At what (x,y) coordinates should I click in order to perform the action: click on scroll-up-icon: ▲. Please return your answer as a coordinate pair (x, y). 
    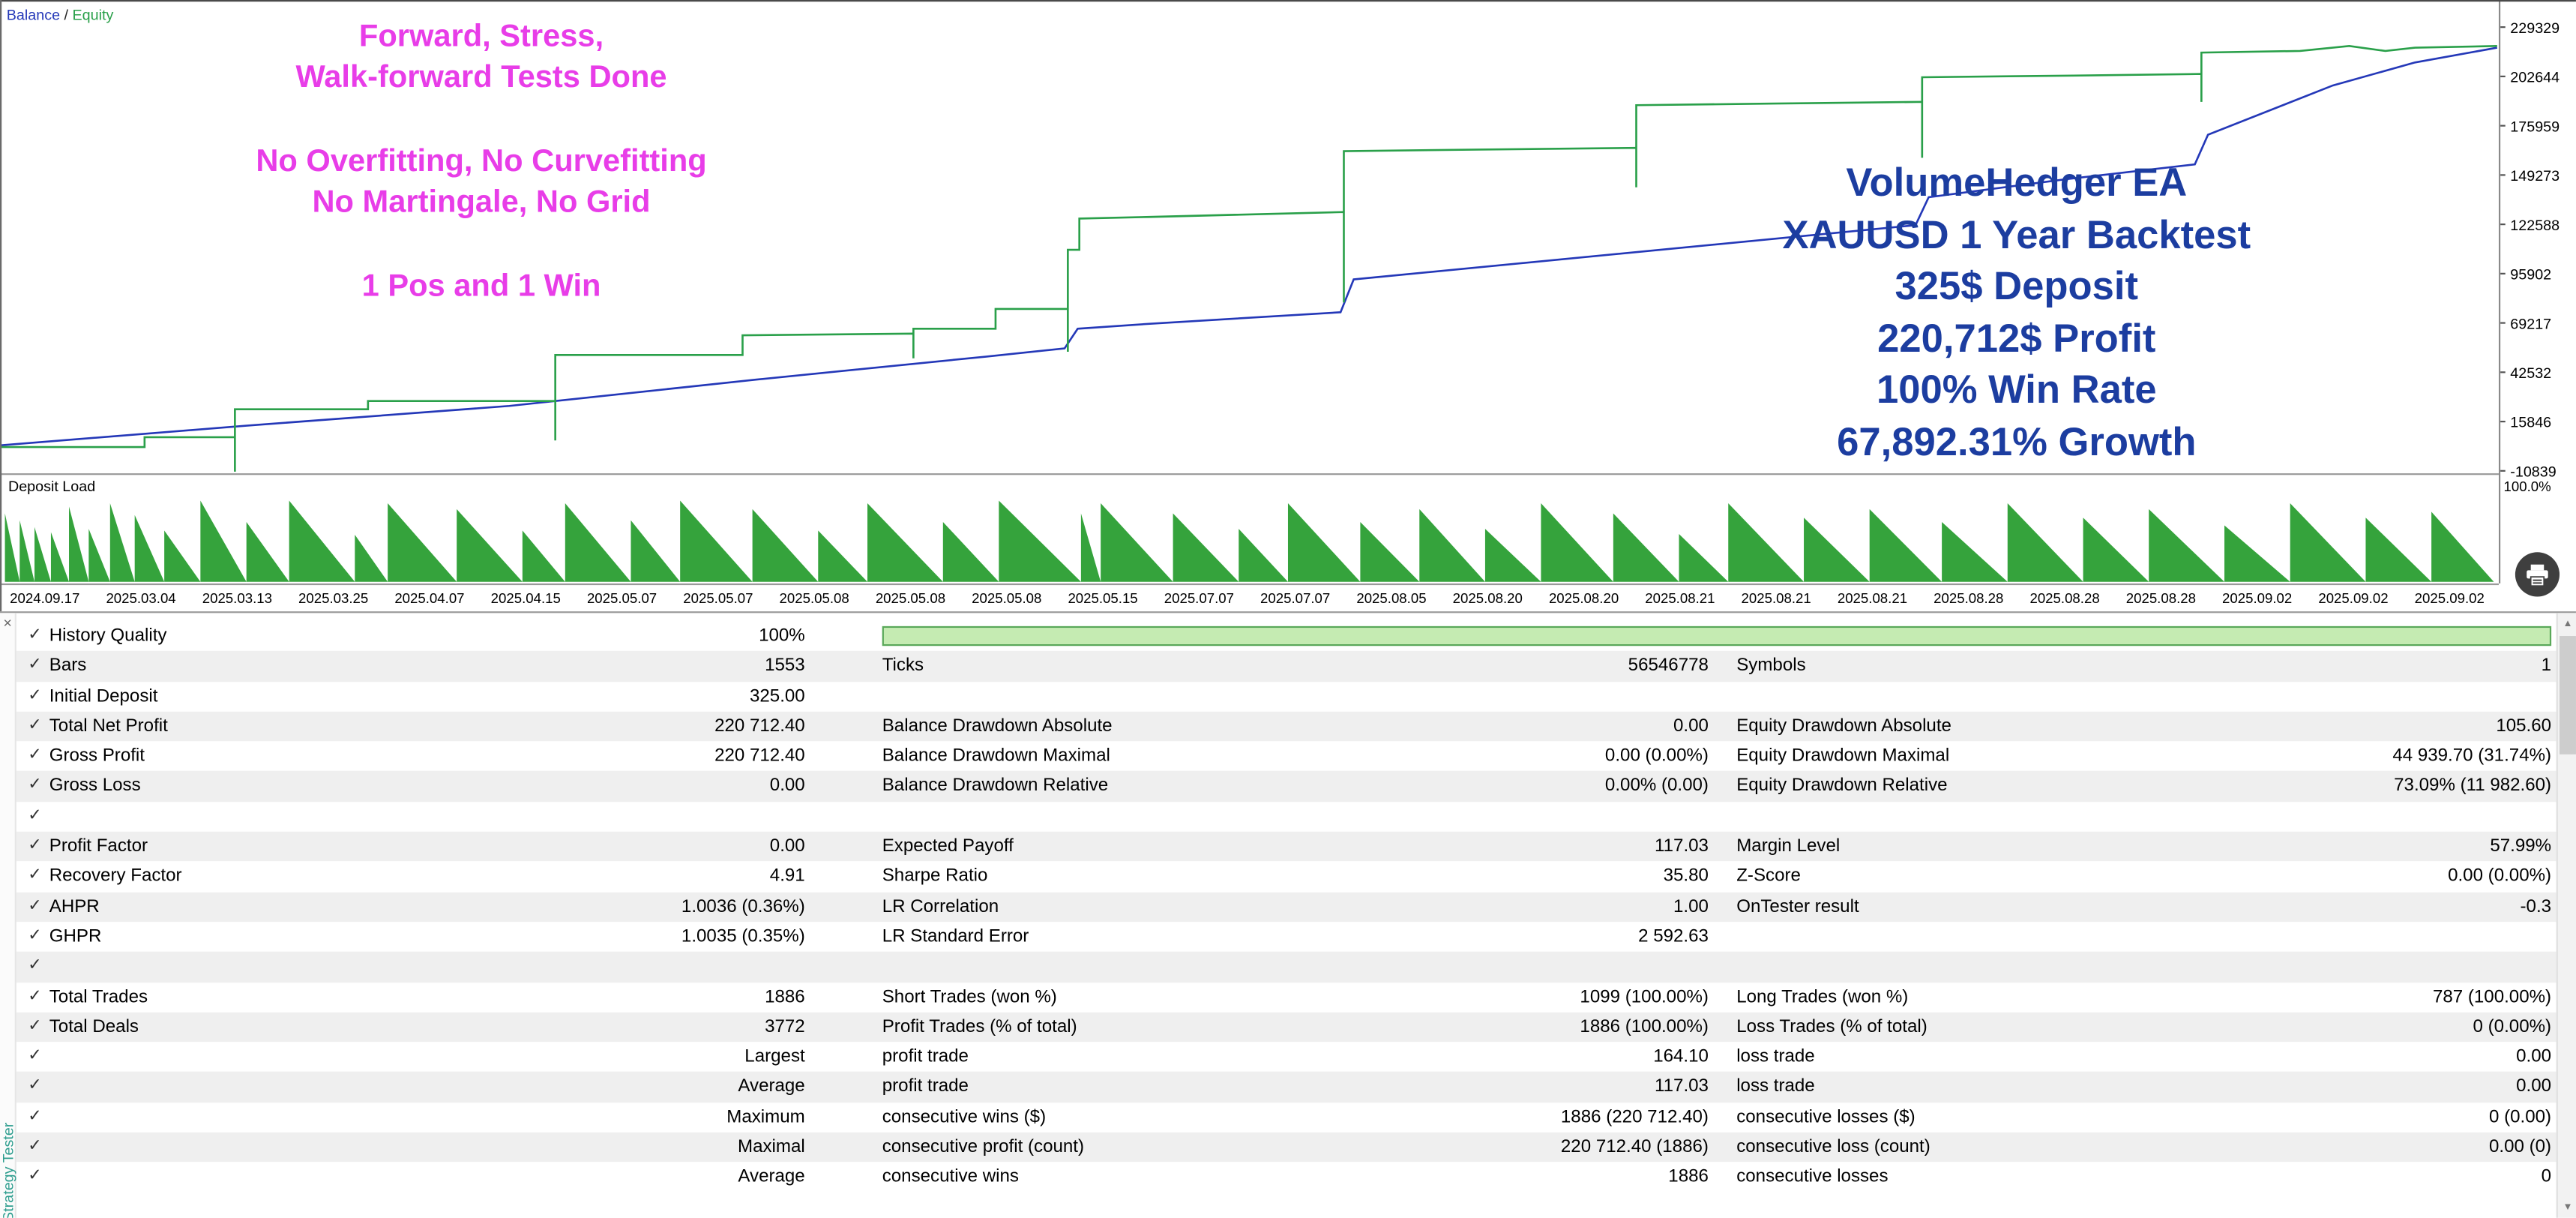
    Looking at the image, I should click on (2568, 624).